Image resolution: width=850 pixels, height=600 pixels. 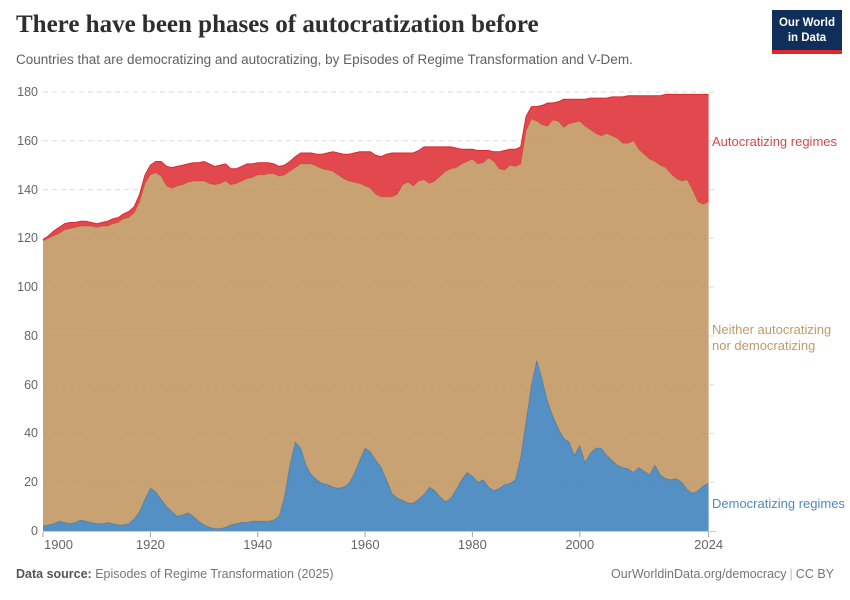 I want to click on owid-logo-line2: in Data, so click(x=807, y=37).